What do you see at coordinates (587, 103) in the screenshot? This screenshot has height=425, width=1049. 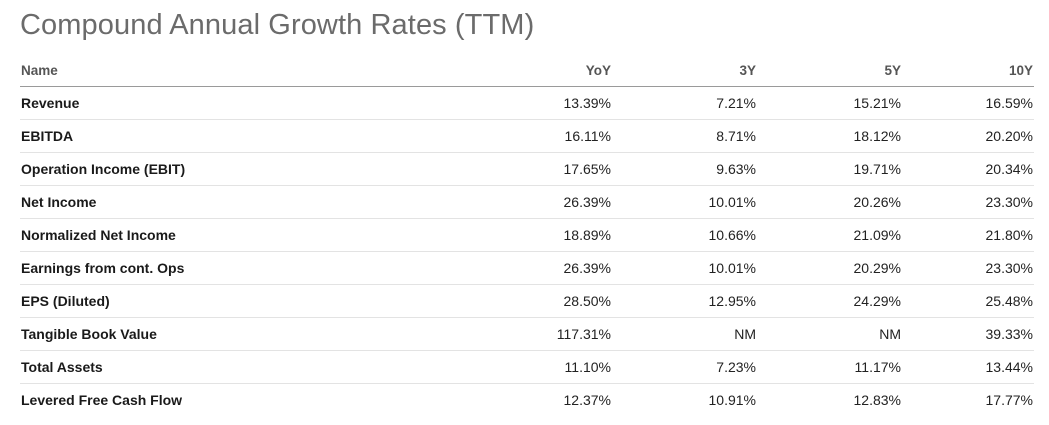 I see `value-yoy: 13.39%` at bounding box center [587, 103].